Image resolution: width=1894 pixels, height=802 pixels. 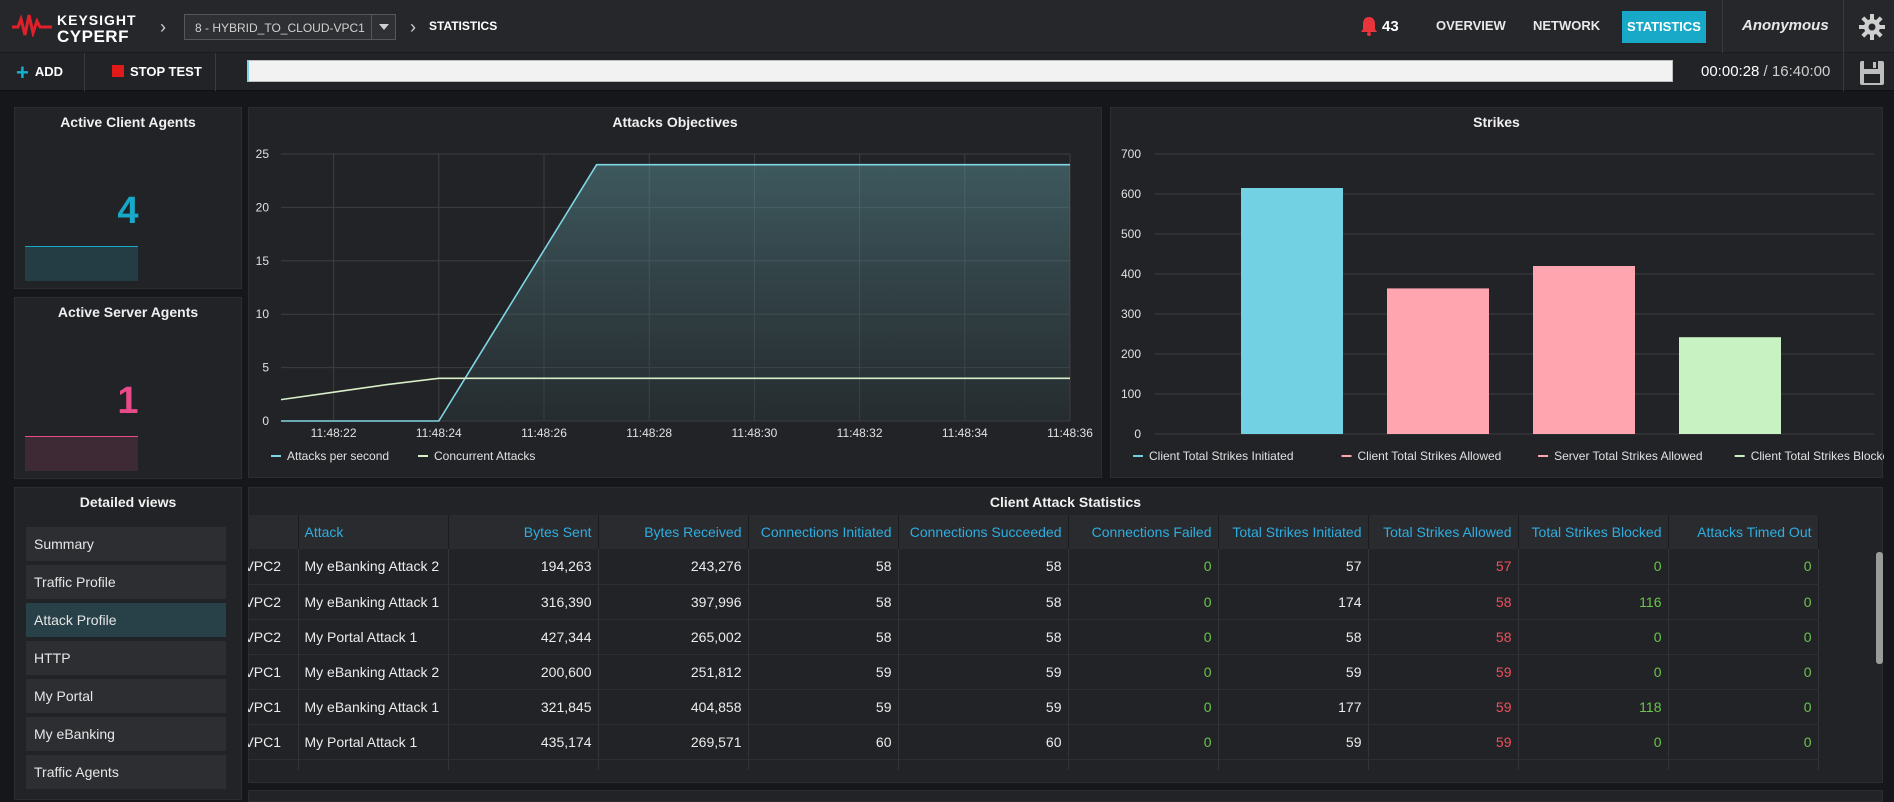 What do you see at coordinates (1143, 532) in the screenshot?
I see `column-header: Connections Failed` at bounding box center [1143, 532].